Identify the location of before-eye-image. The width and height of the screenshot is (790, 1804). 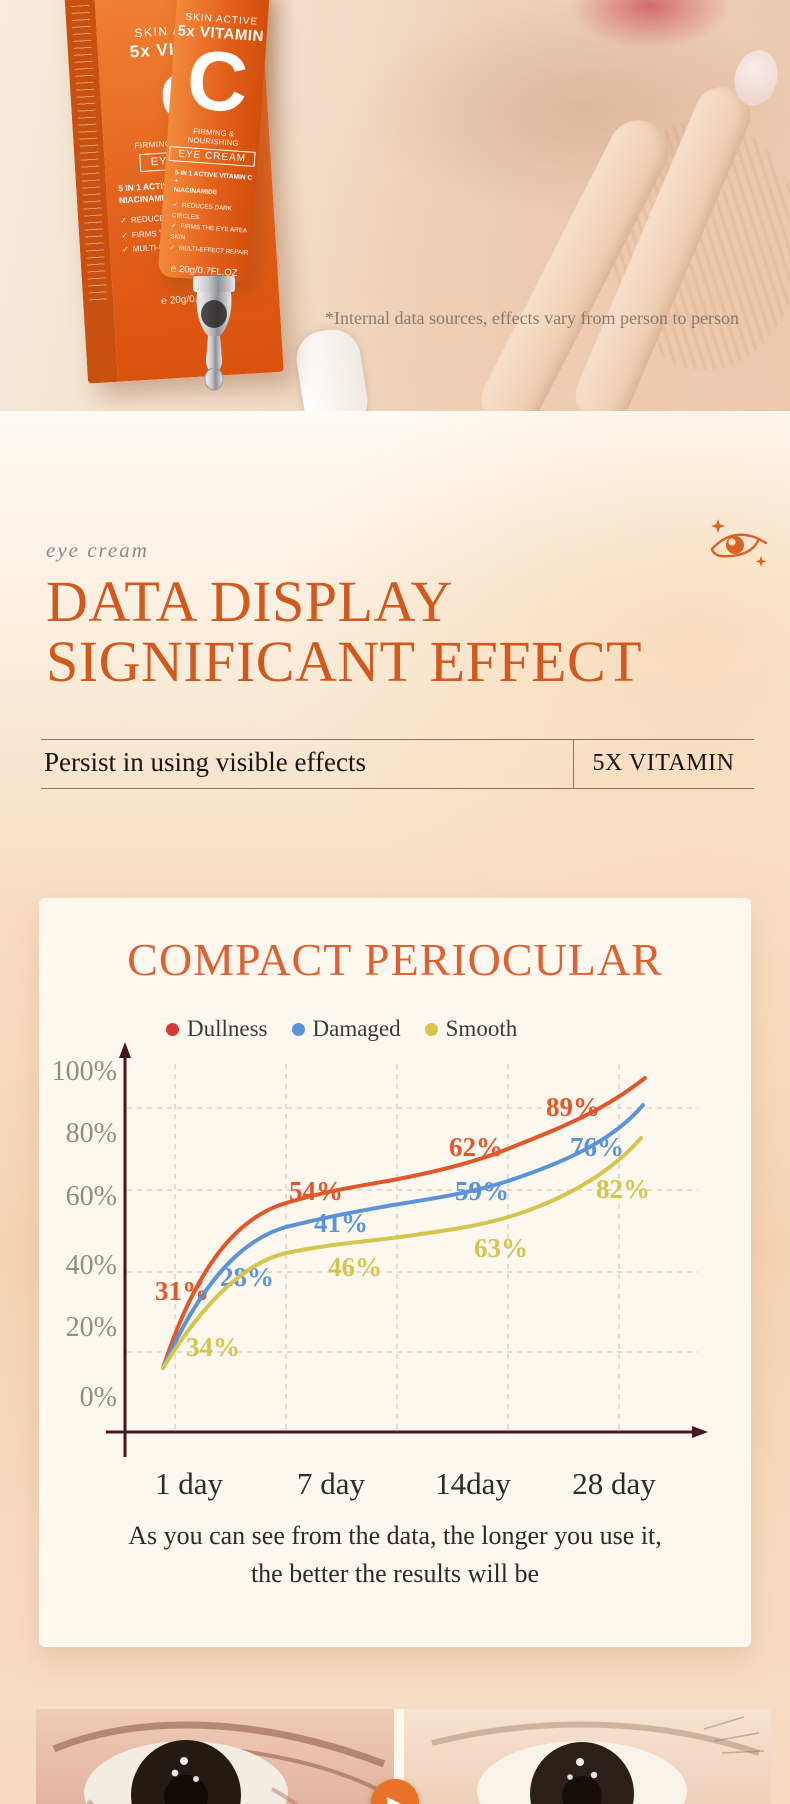
(215, 1756).